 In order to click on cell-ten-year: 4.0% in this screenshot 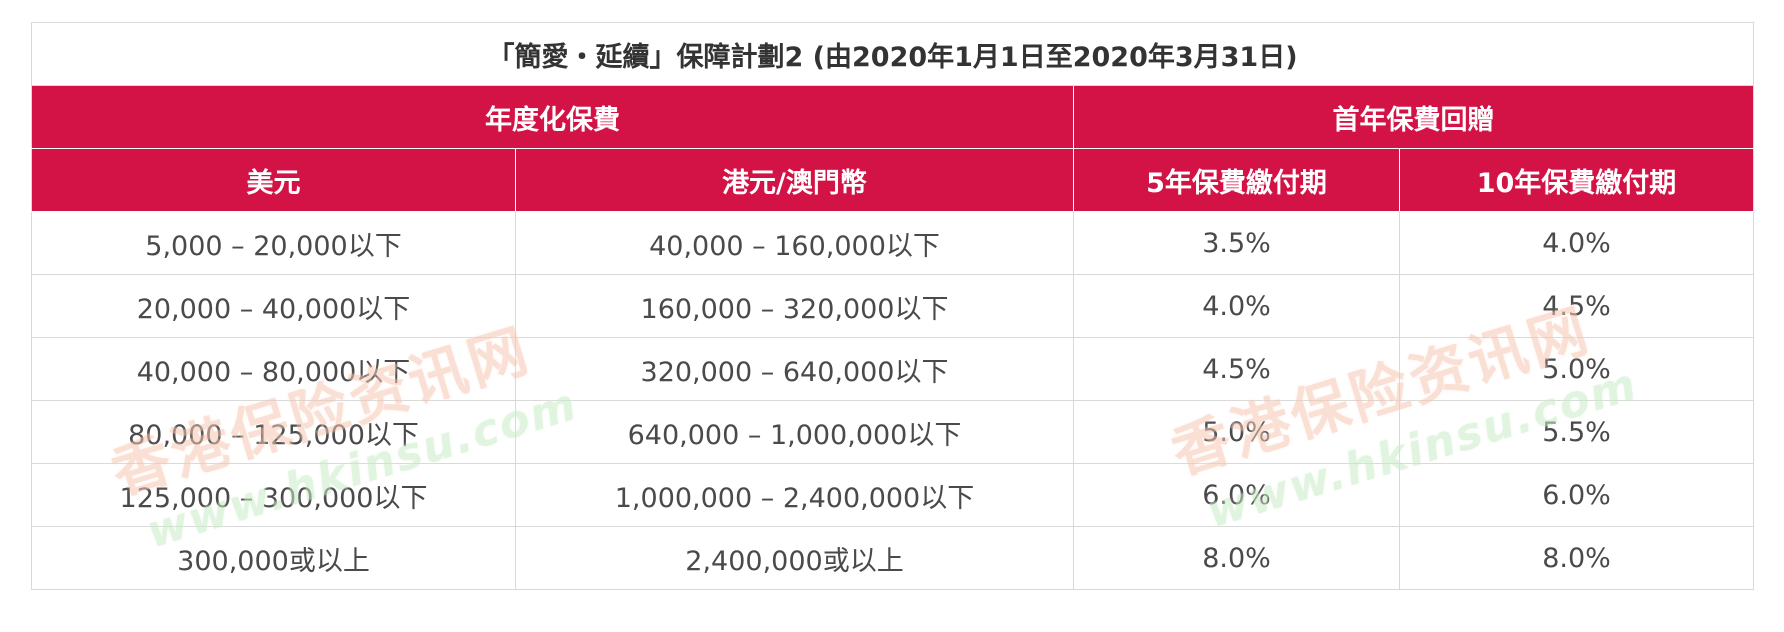, I will do `click(1576, 243)`.